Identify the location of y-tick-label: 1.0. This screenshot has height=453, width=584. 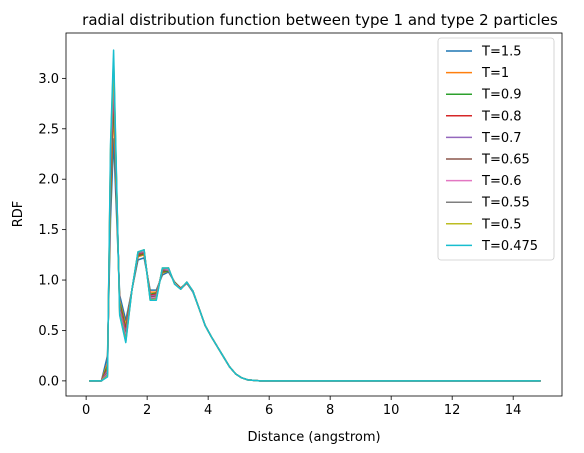
(48, 281).